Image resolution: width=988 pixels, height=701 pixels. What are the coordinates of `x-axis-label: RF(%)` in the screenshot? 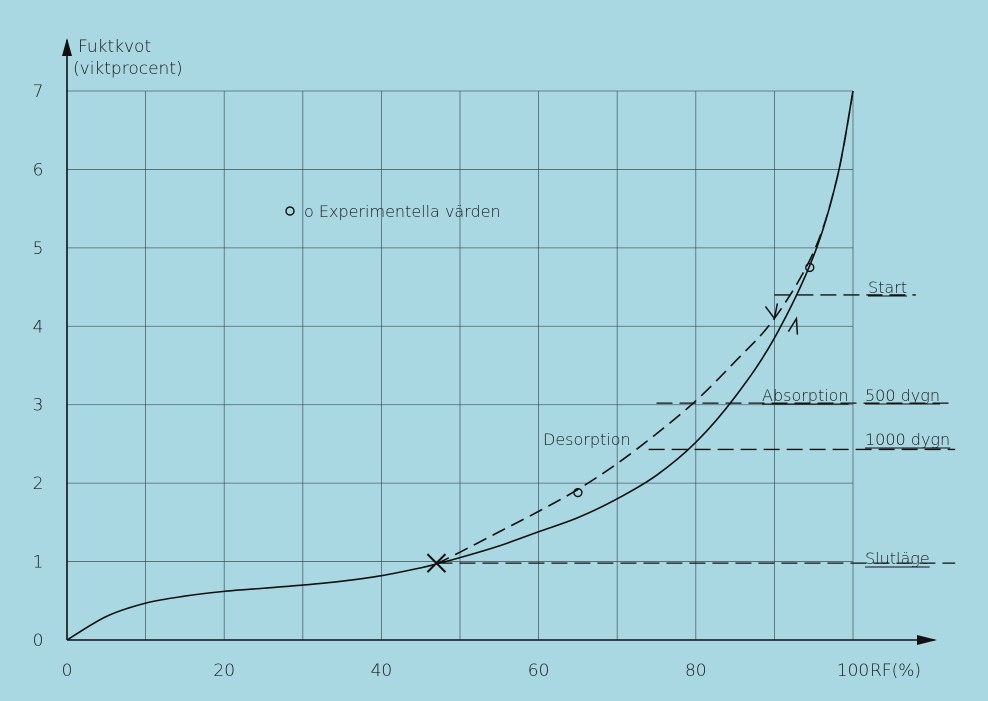 It's located at (895, 671).